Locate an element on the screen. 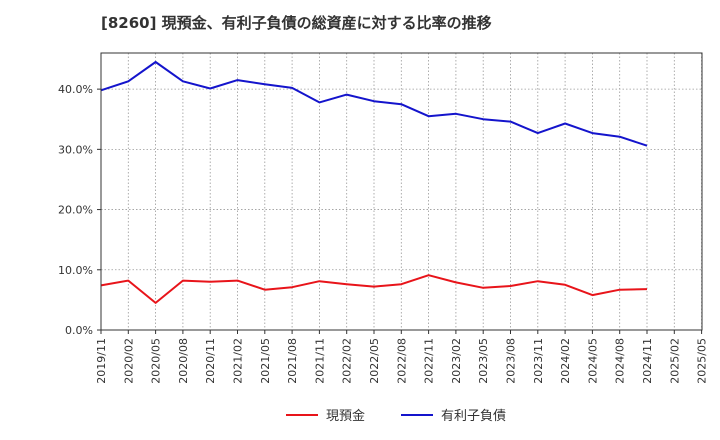  legend-label-debt: 有利子負債 is located at coordinates (474, 416).